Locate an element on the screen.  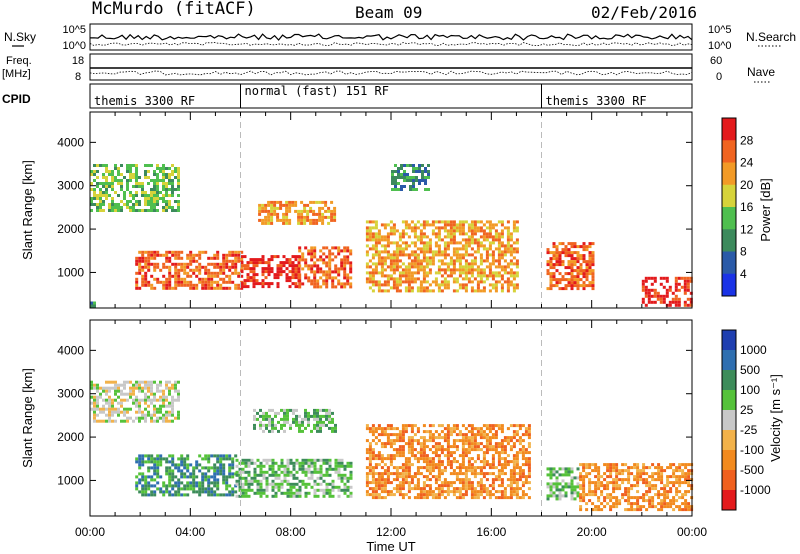
echo-region is located at coordinates (448, 462).